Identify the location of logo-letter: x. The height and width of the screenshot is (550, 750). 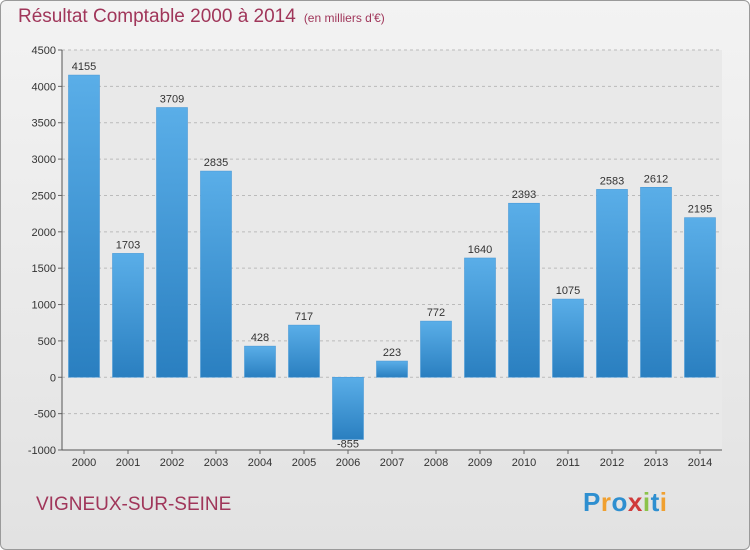
(635, 502).